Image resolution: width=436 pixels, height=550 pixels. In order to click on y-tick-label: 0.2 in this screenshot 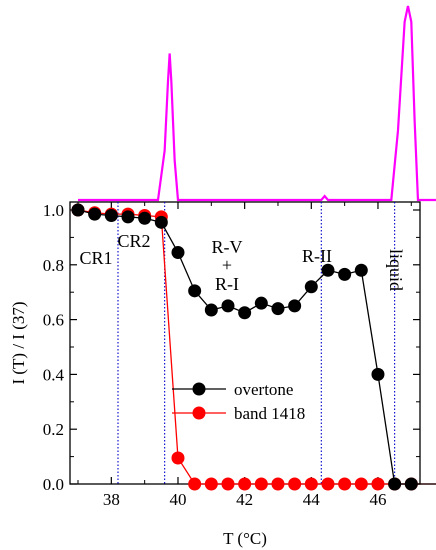, I will do `click(53, 429)`.